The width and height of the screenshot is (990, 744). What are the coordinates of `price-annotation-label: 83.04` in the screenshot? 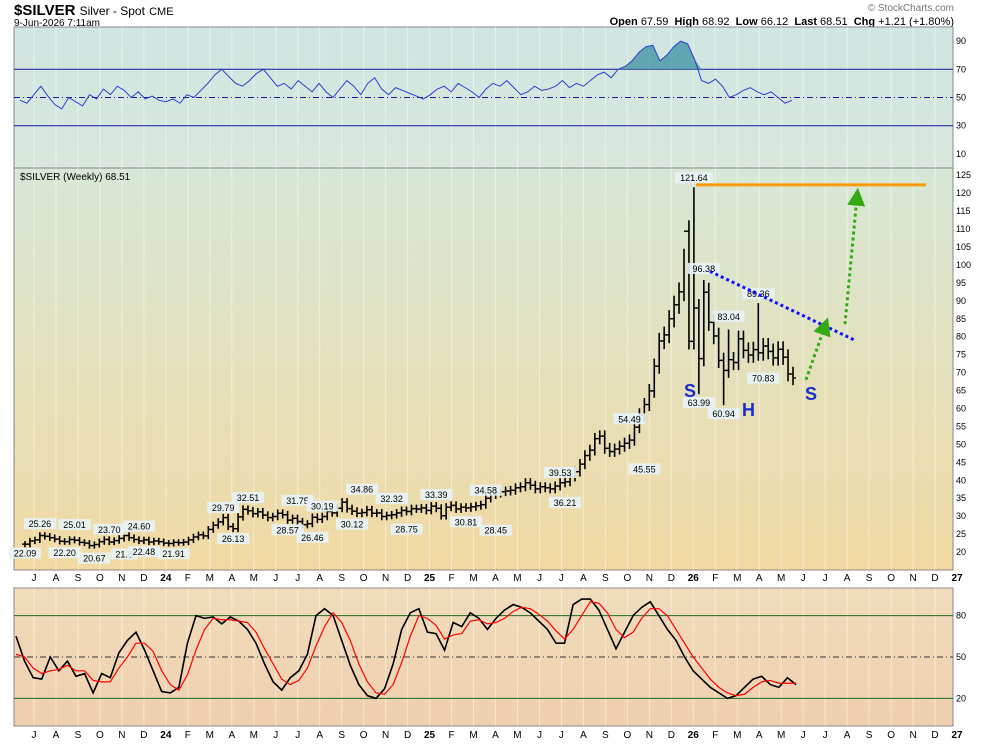 It's located at (728, 317).